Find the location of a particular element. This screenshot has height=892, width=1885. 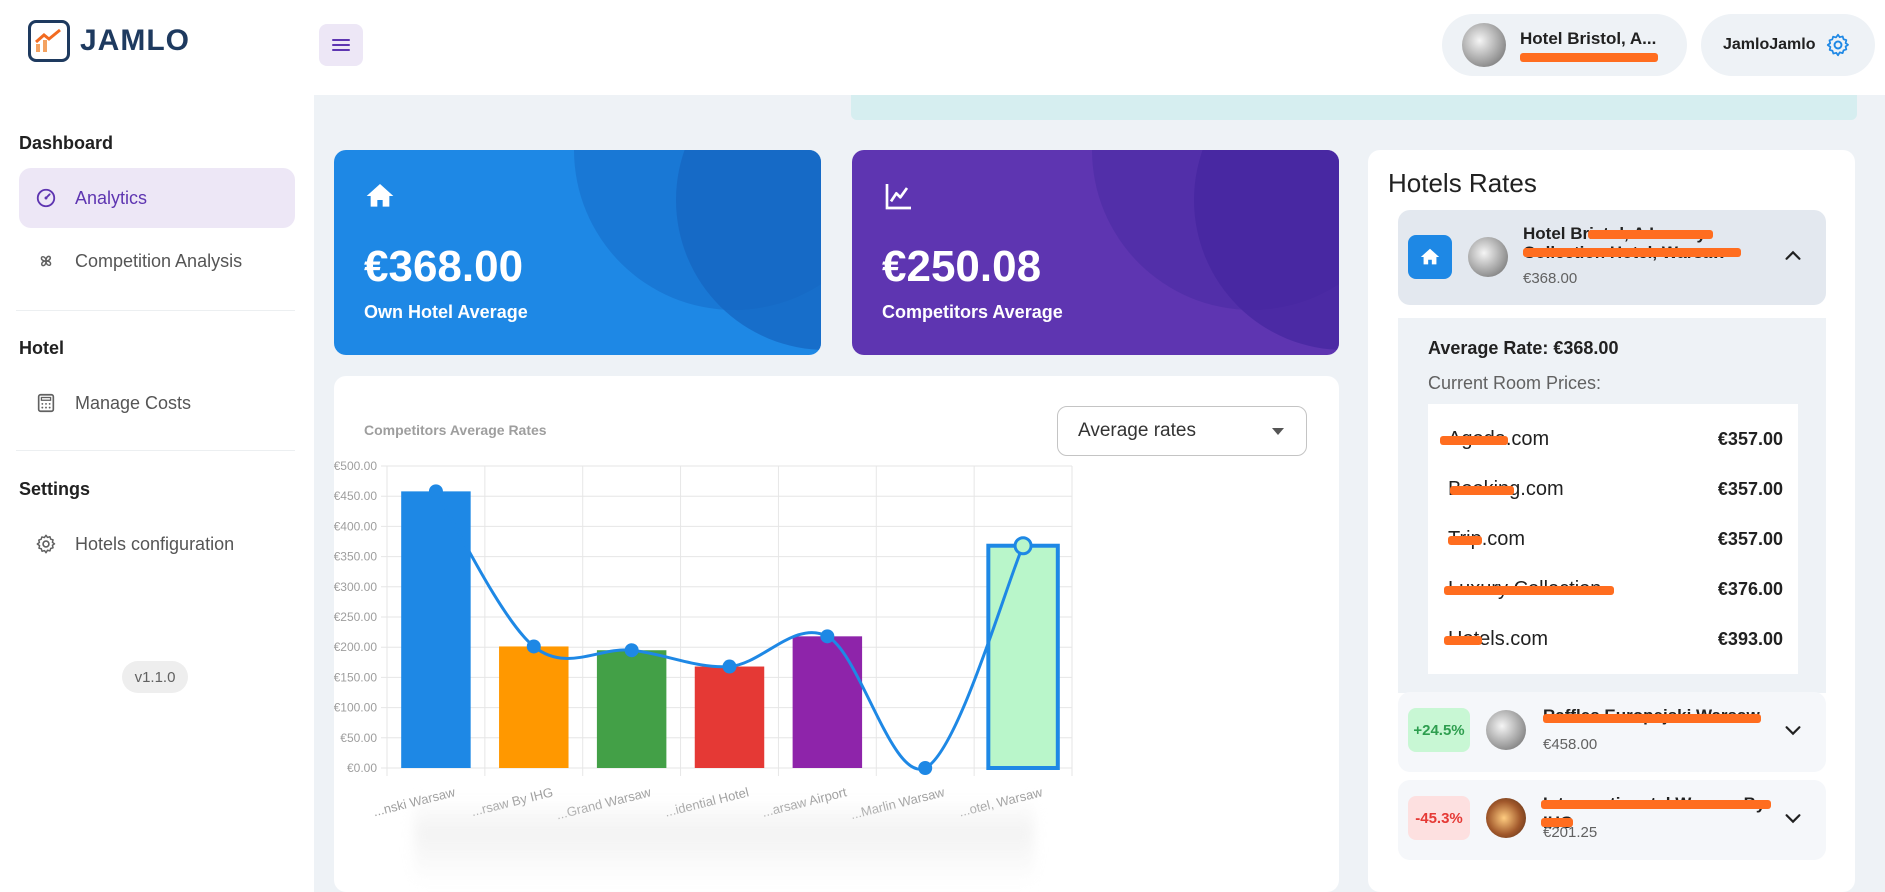

own-hotel-price: €368.00 is located at coordinates (1550, 278).